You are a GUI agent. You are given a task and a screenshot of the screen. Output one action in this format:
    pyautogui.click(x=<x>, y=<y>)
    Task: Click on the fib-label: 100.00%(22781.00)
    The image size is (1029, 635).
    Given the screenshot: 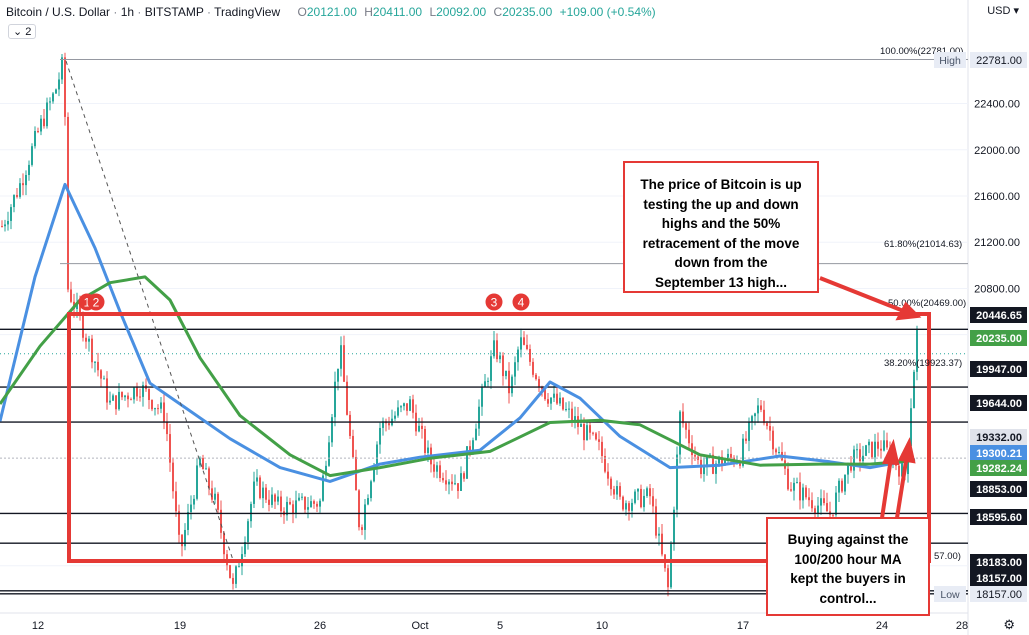 What is the action you would take?
    pyautogui.click(x=921, y=51)
    